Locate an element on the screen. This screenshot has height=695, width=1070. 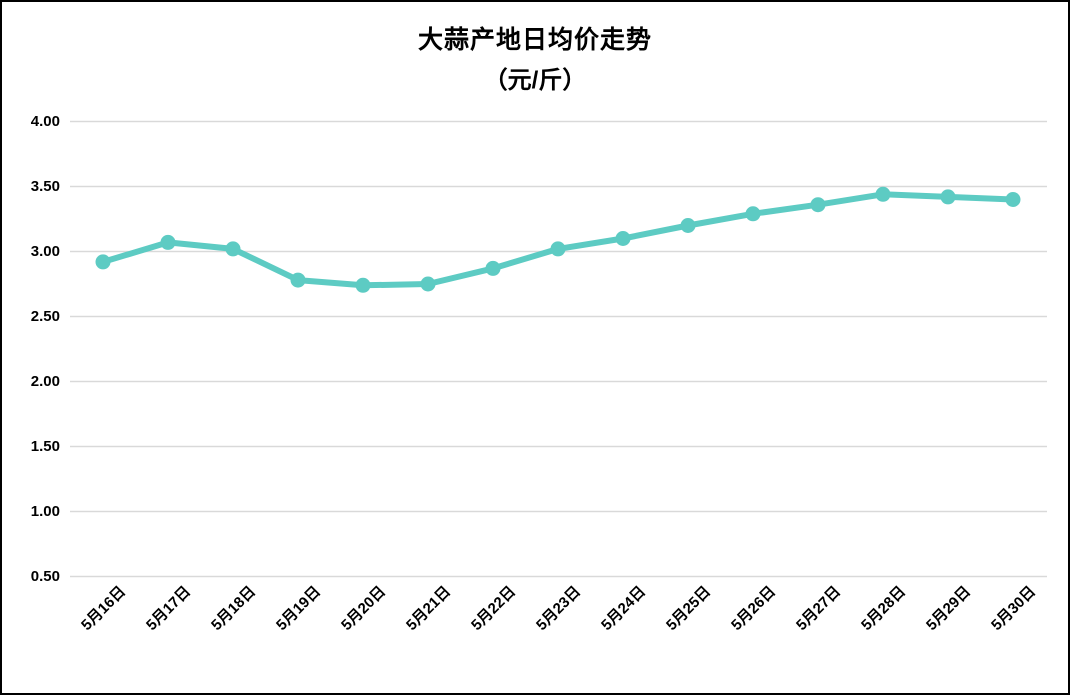
y-axis-tick-label: 0.50 is located at coordinates (45, 576).